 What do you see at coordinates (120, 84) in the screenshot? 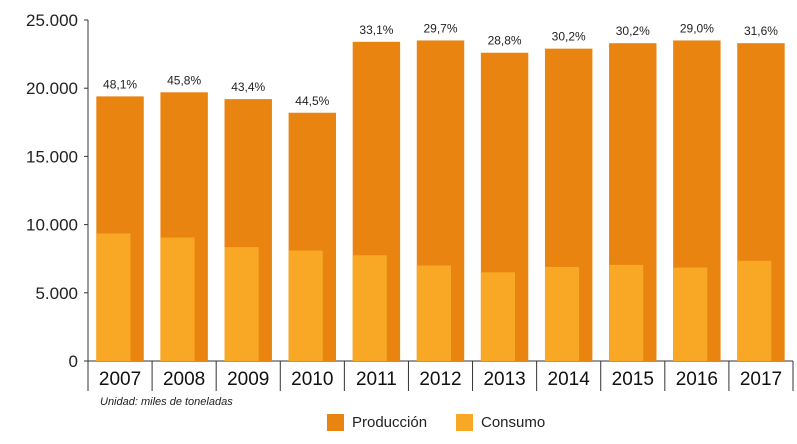
I see `data-label-2007: 48,1%` at bounding box center [120, 84].